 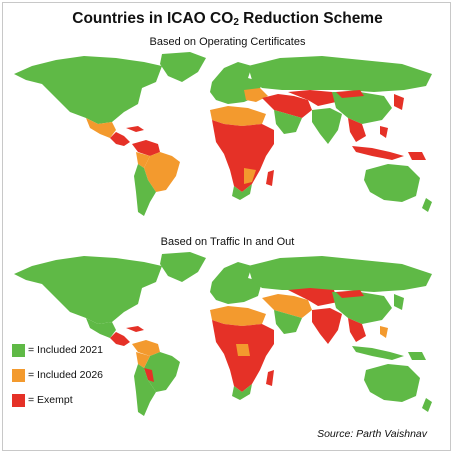 What do you see at coordinates (243, 156) in the screenshot?
I see `sub-saharan-africa` at bounding box center [243, 156].